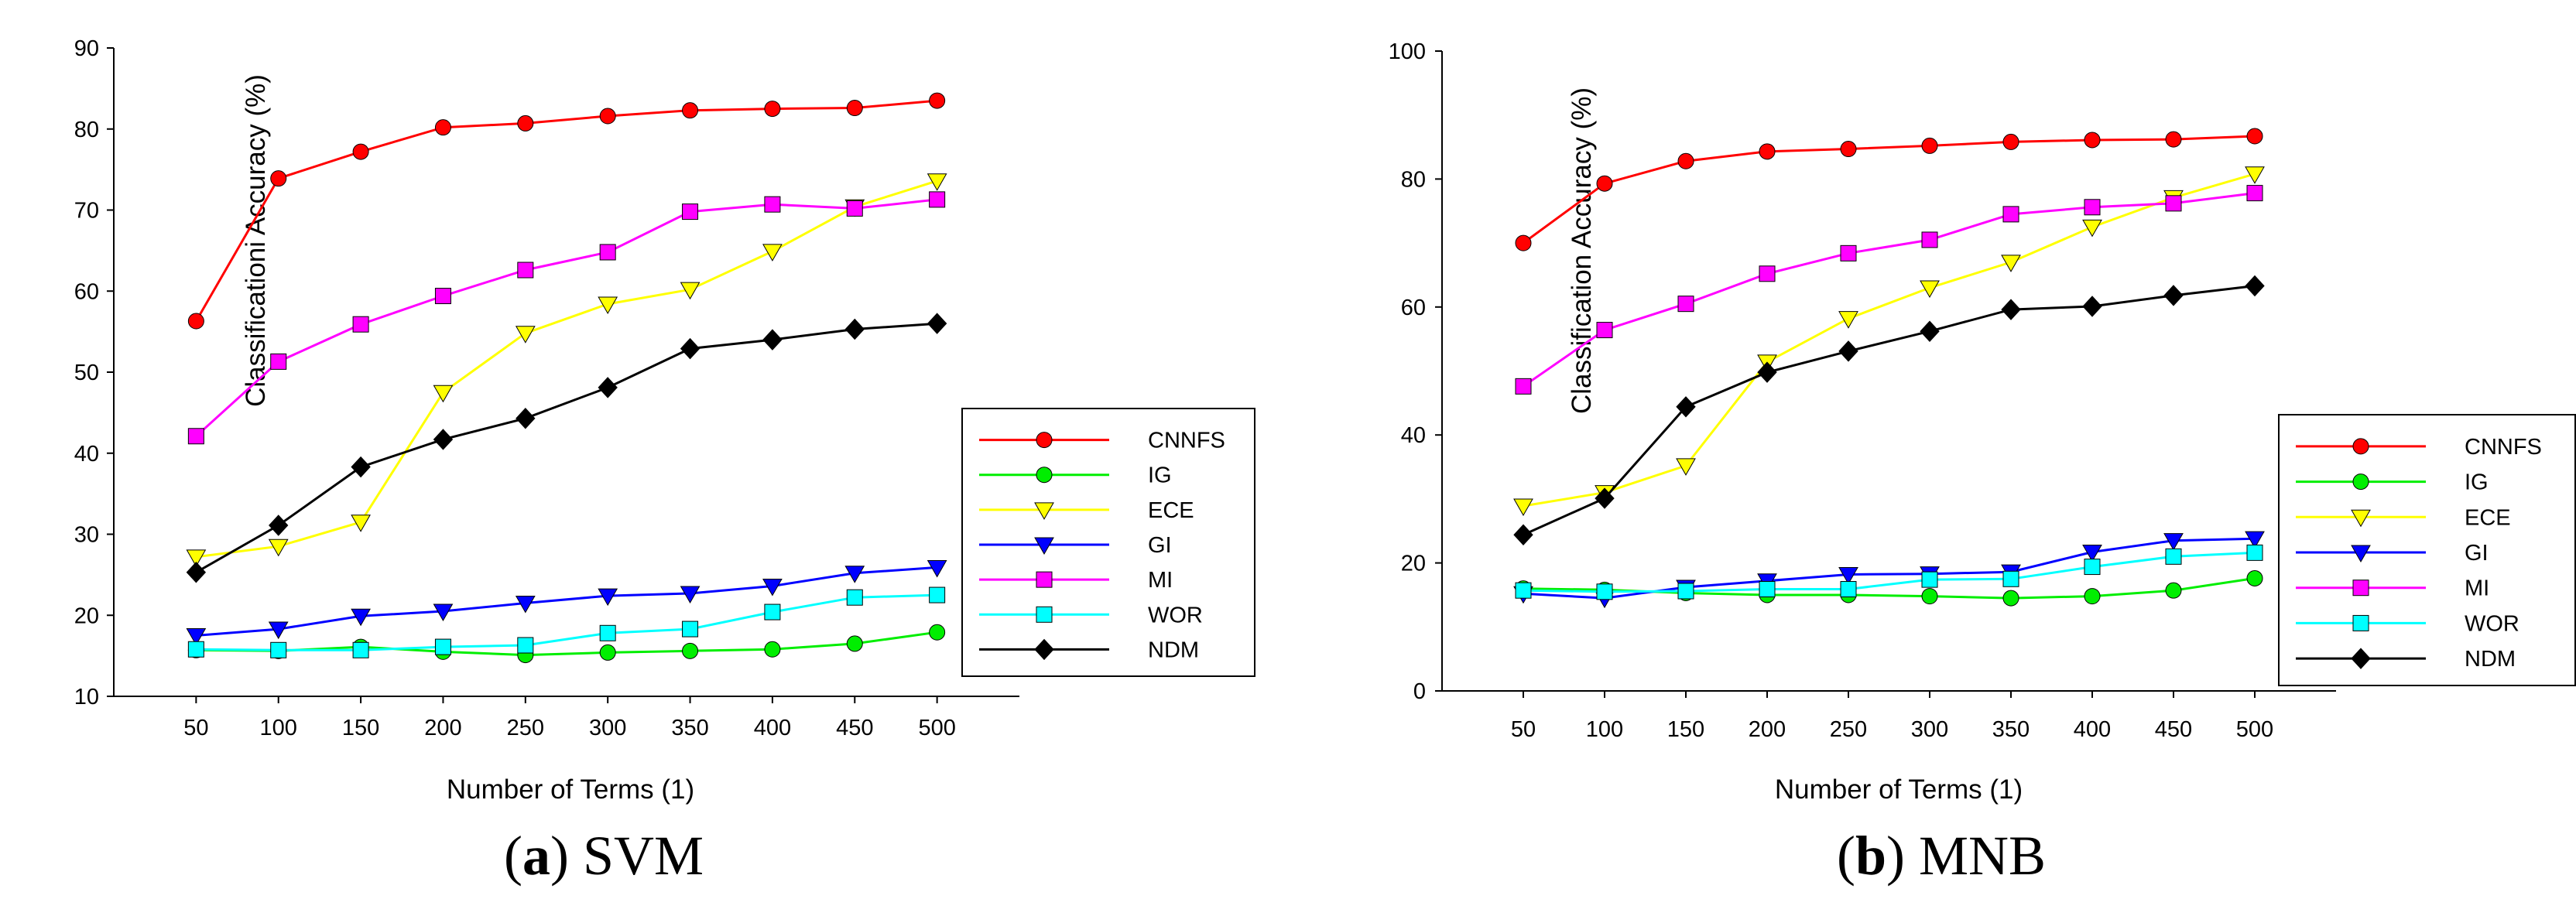 This screenshot has height=906, width=2576. I want to click on x-tick-label: 150, so click(1685, 729).